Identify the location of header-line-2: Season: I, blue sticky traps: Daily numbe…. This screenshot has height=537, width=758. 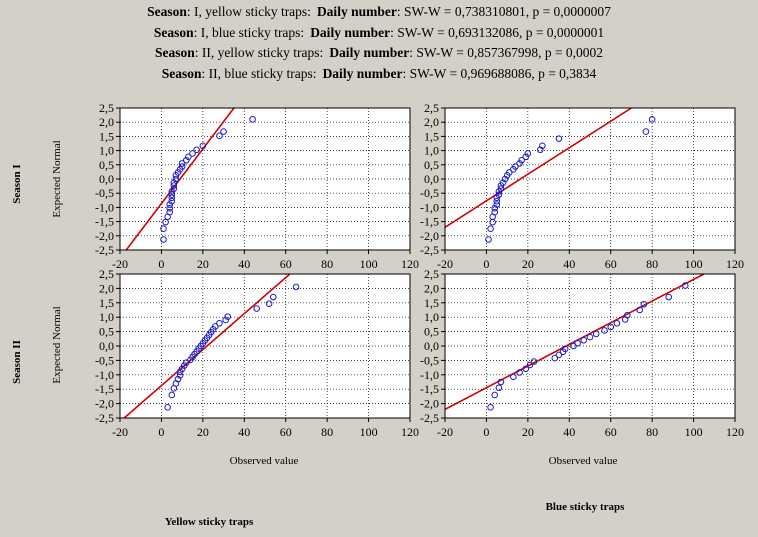
(379, 32).